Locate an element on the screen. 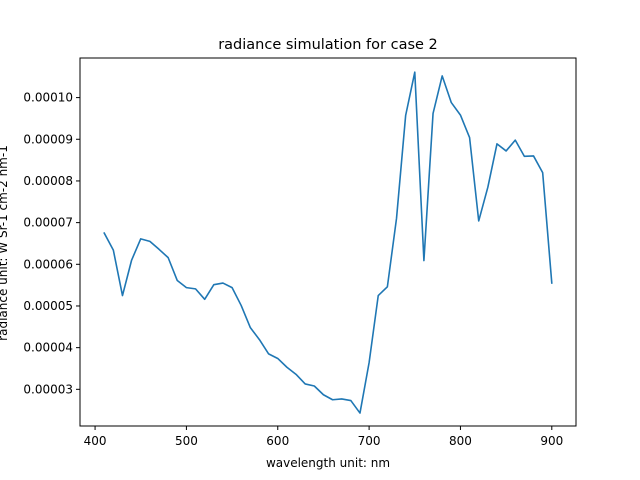  y-tick-label: 0.00008 is located at coordinates (48, 181).